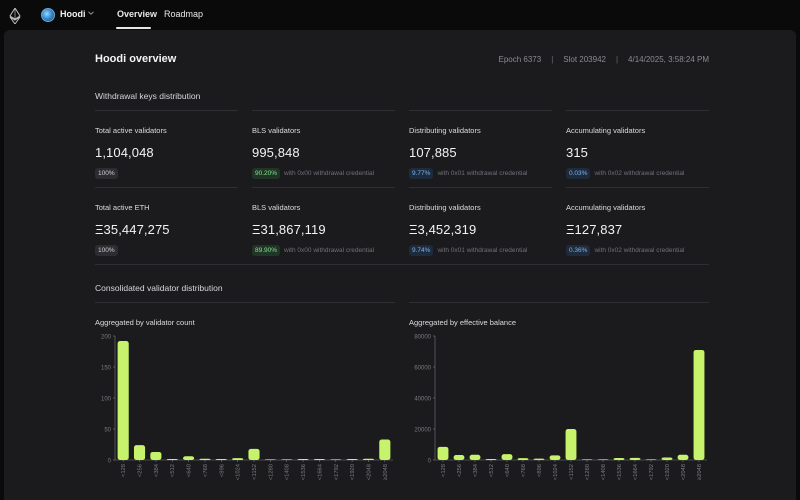 The width and height of the screenshot is (800, 500). I want to click on stat-value: Ξ35,447,275, so click(132, 229).